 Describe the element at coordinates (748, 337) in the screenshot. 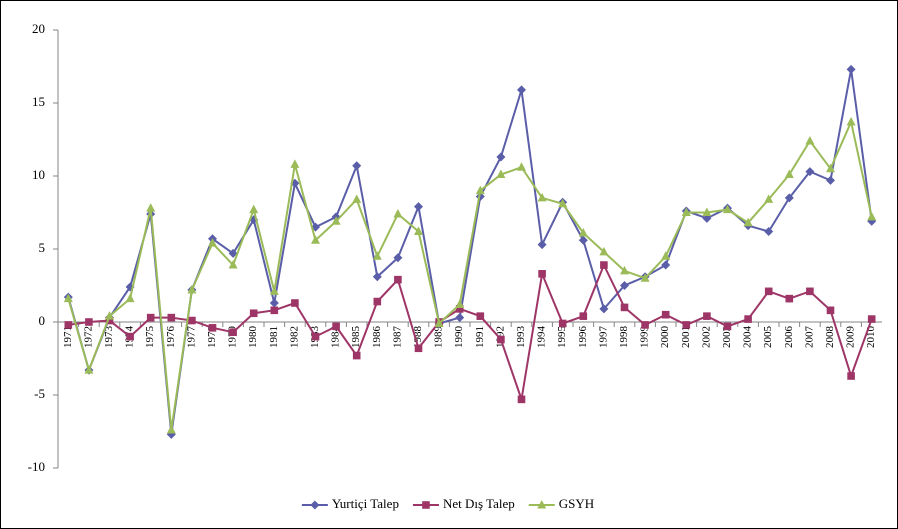

I see `x-tick-label: 2004` at that location.